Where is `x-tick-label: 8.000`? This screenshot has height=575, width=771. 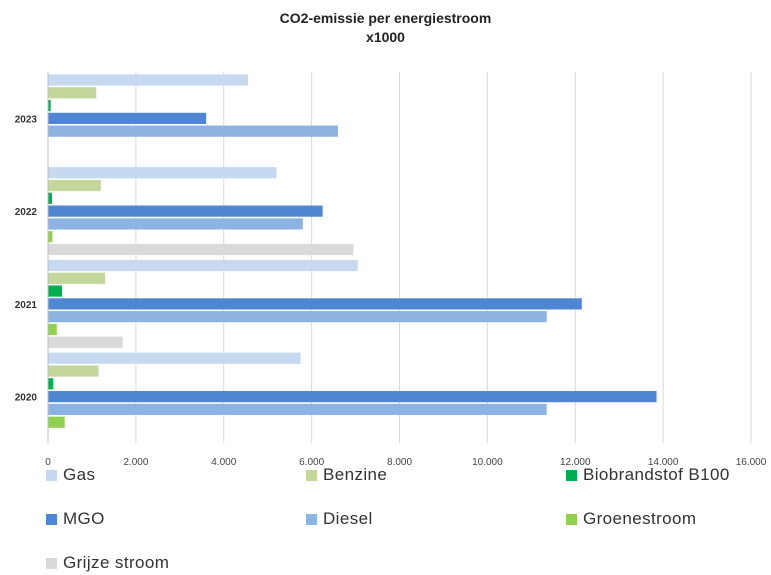
x-tick-label: 8.000 is located at coordinates (399, 462).